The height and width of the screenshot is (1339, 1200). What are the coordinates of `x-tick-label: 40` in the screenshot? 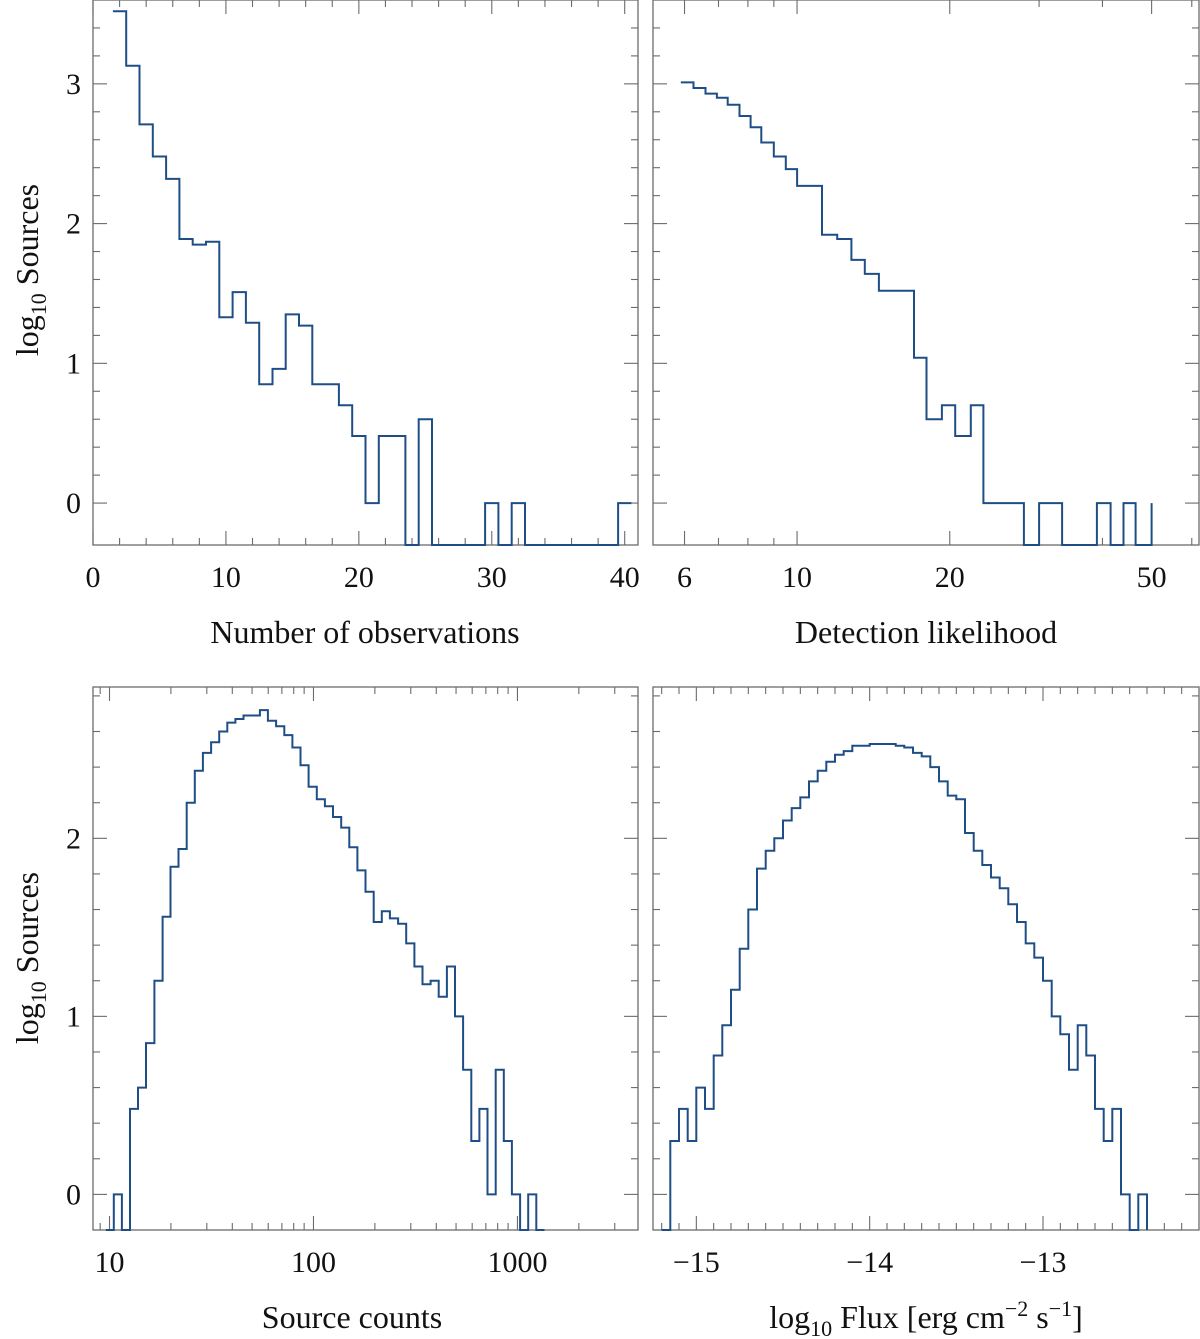 It's located at (625, 577).